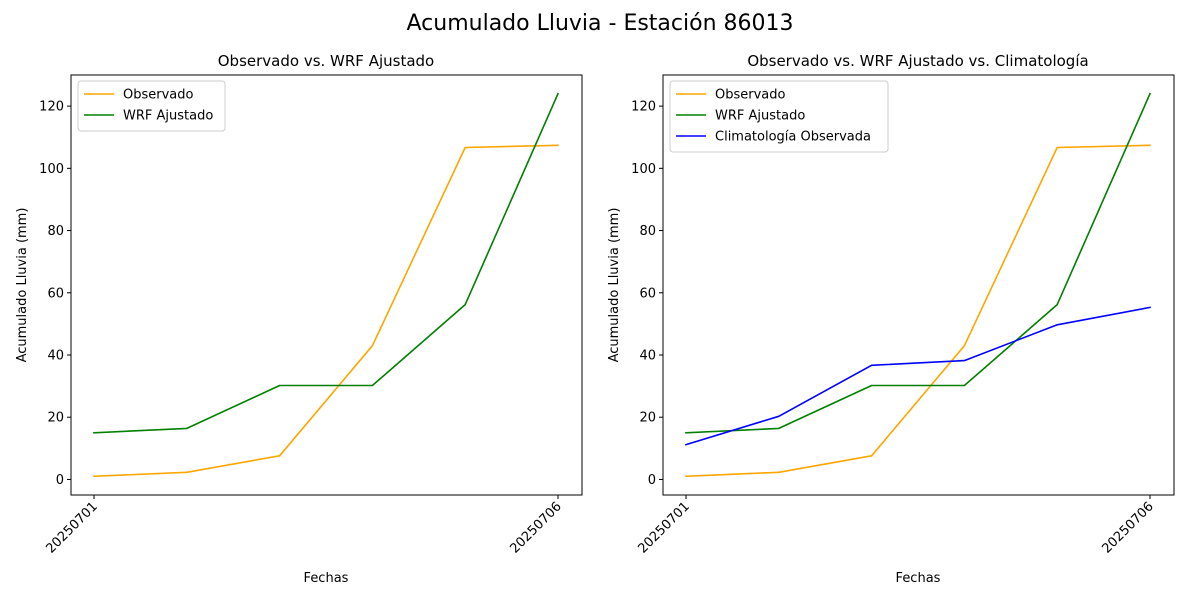 The width and height of the screenshot is (1200, 600). What do you see at coordinates (793, 137) in the screenshot?
I see `legend-entry-label: Climatología Observada` at bounding box center [793, 137].